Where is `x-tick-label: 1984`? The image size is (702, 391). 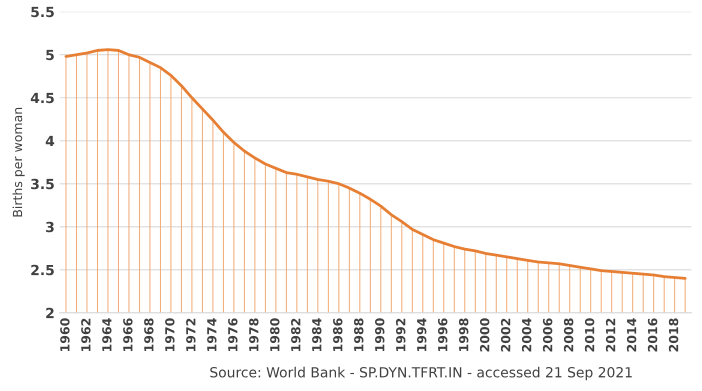 x-tick-label: 1984 is located at coordinates (317, 335).